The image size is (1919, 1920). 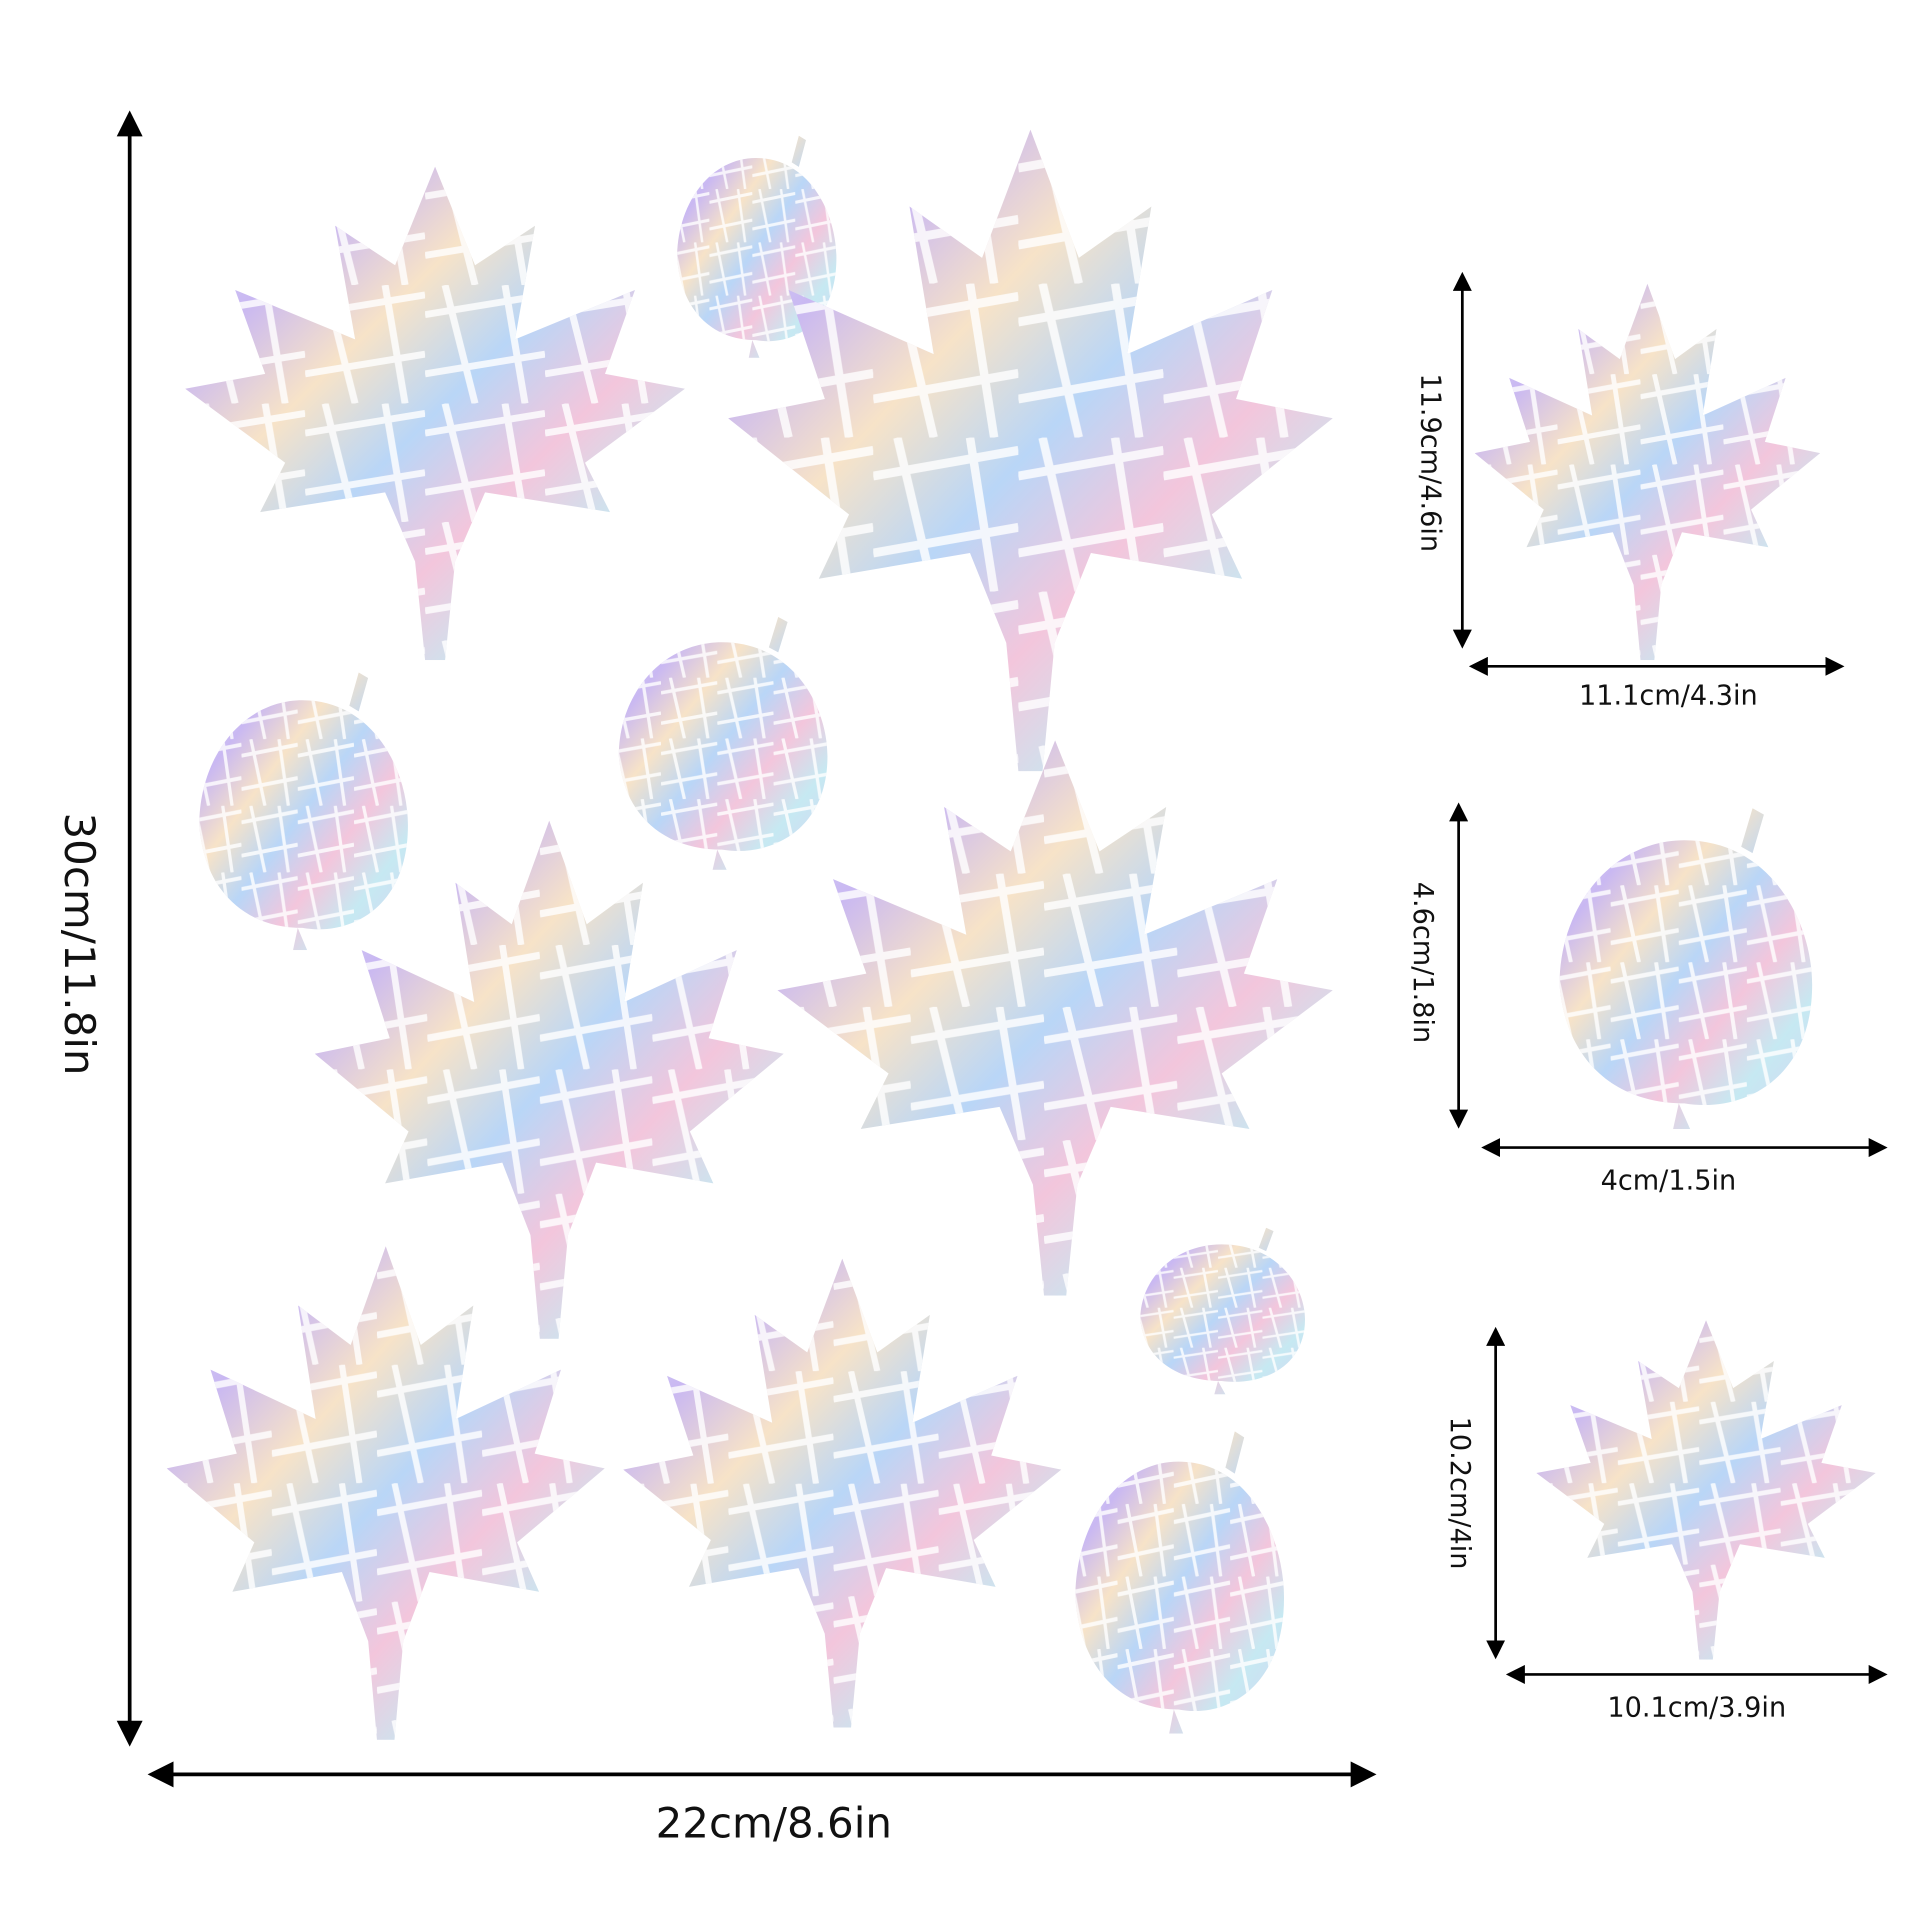 I want to click on height-label: 4.6cm/1.8in, so click(x=1422, y=962).